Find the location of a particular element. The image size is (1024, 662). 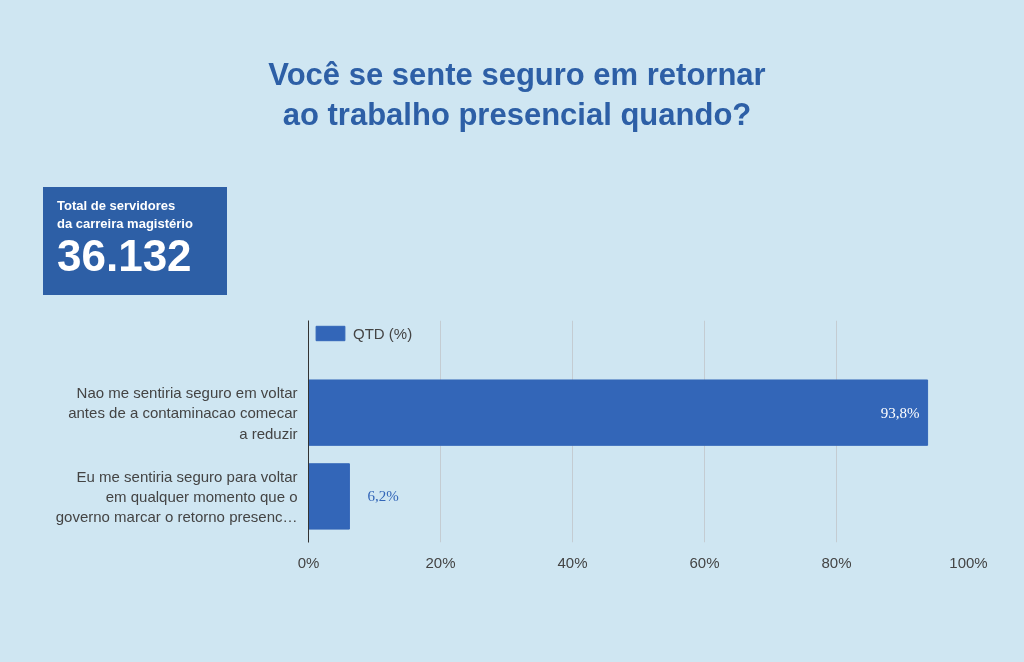

text: 36.132 is located at coordinates (125, 256).